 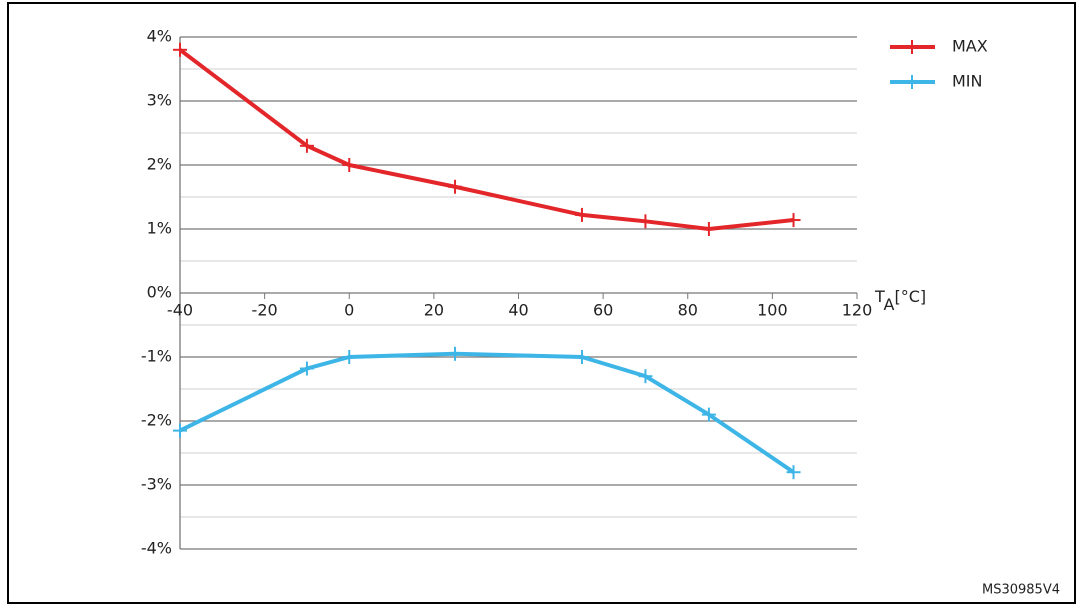 I want to click on y-tick-label: 3%, so click(x=159, y=100).